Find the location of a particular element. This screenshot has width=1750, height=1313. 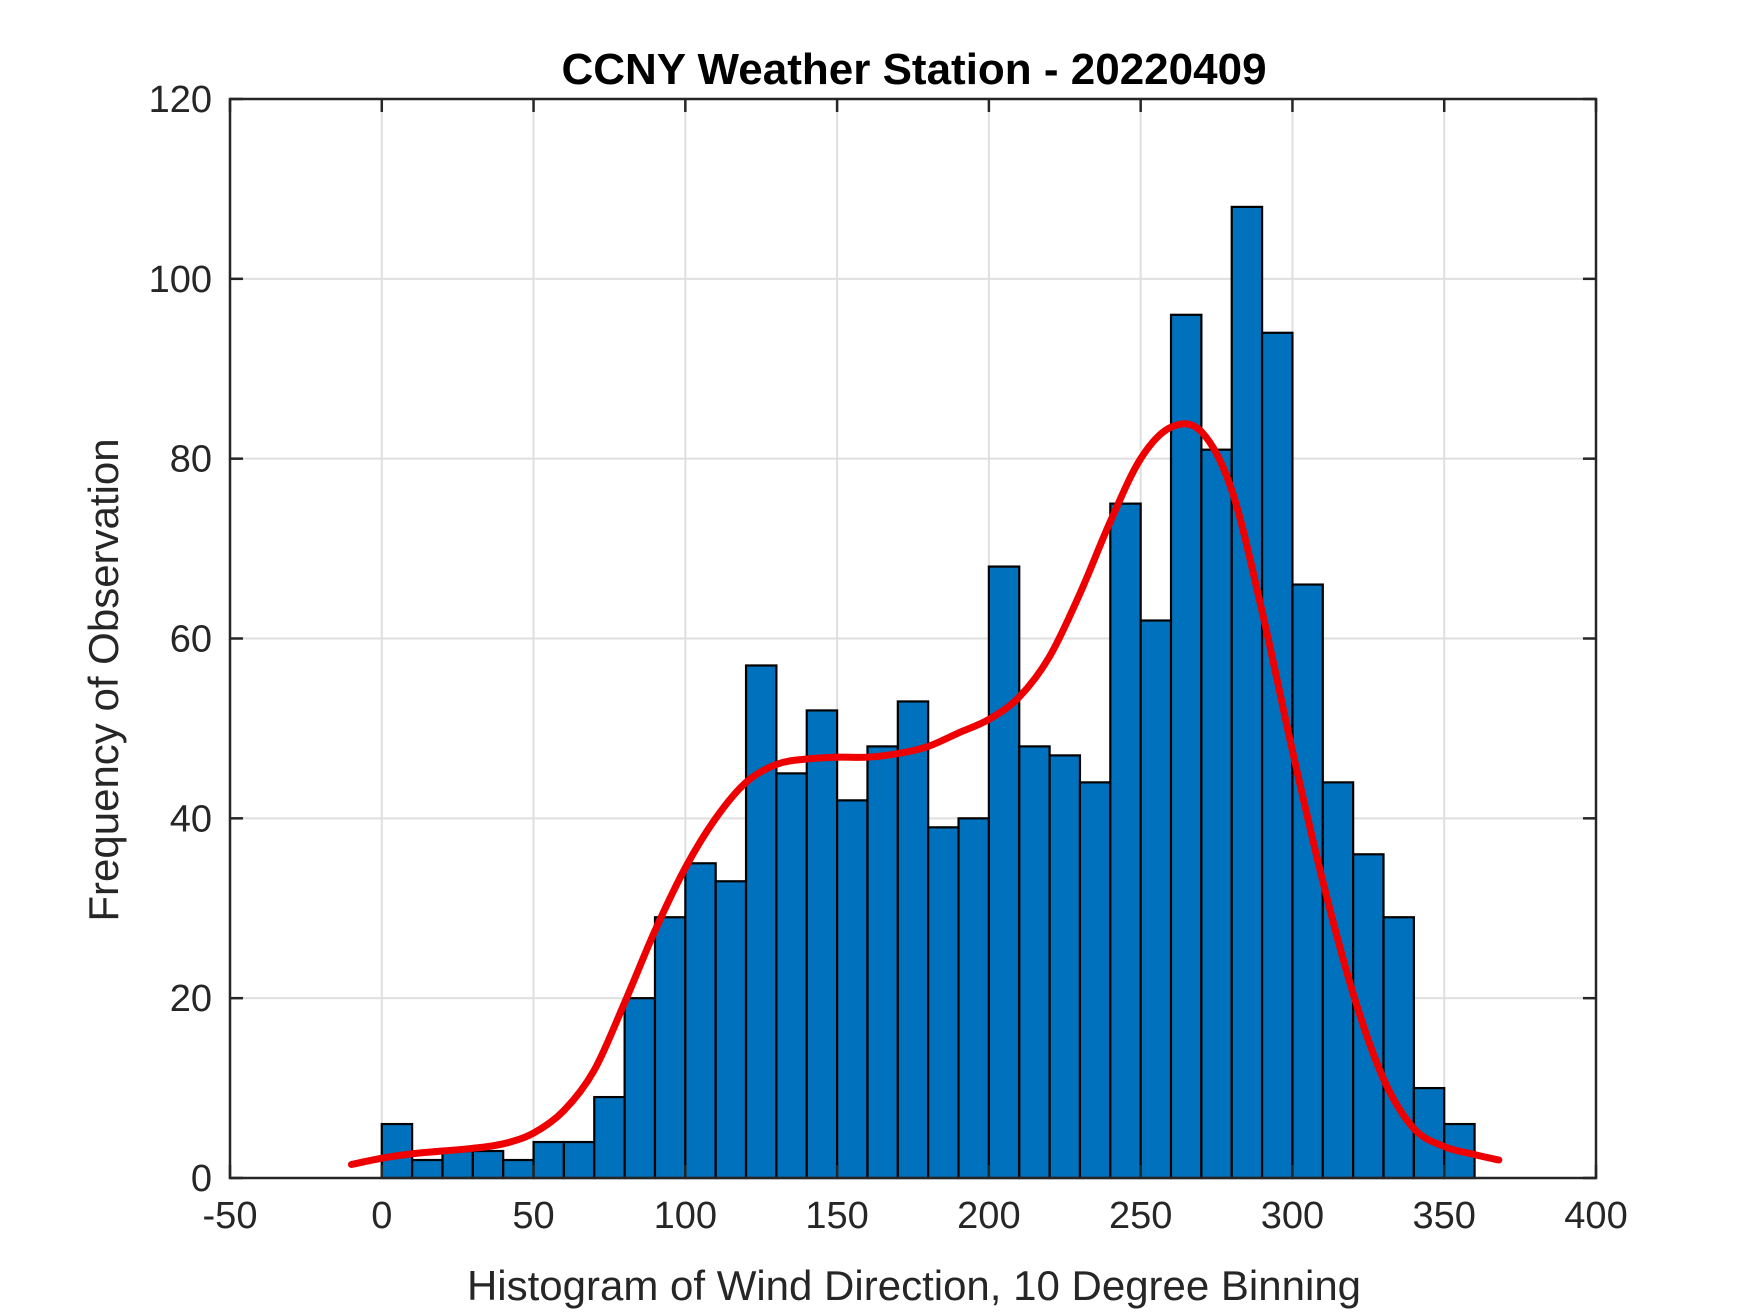

x-tick-label: 50 is located at coordinates (533, 1216).